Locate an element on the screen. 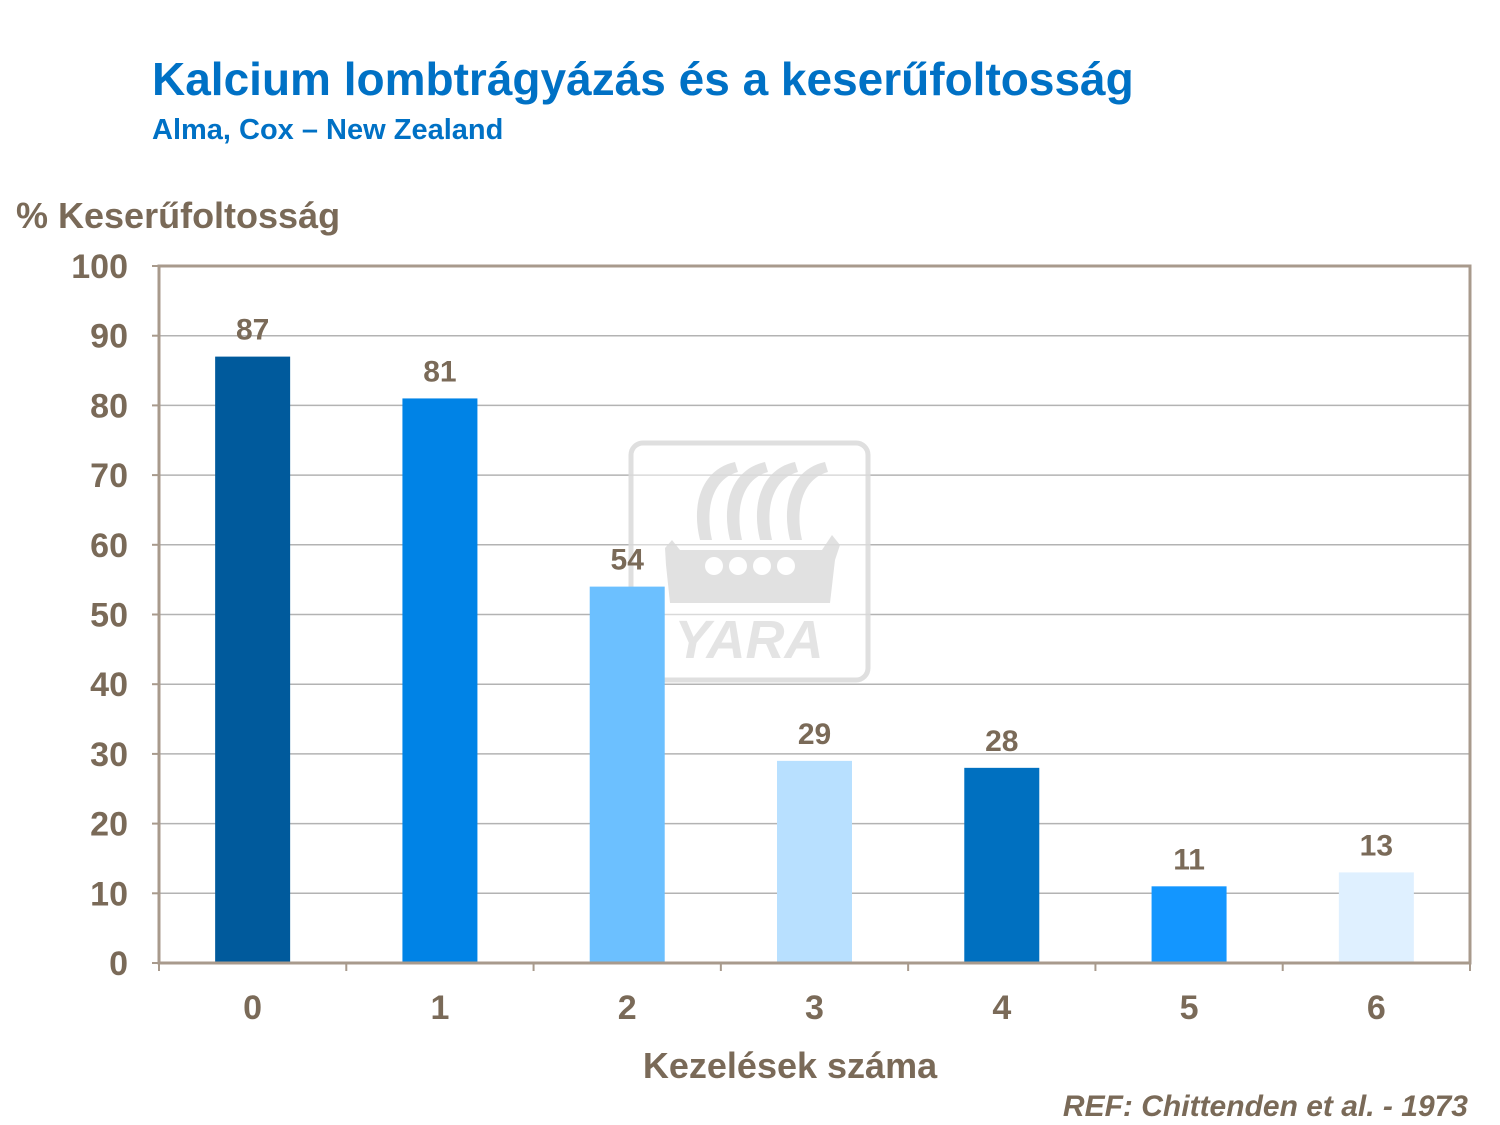 This screenshot has height=1125, width=1500. y-tick-label: 90 is located at coordinates (109, 337).